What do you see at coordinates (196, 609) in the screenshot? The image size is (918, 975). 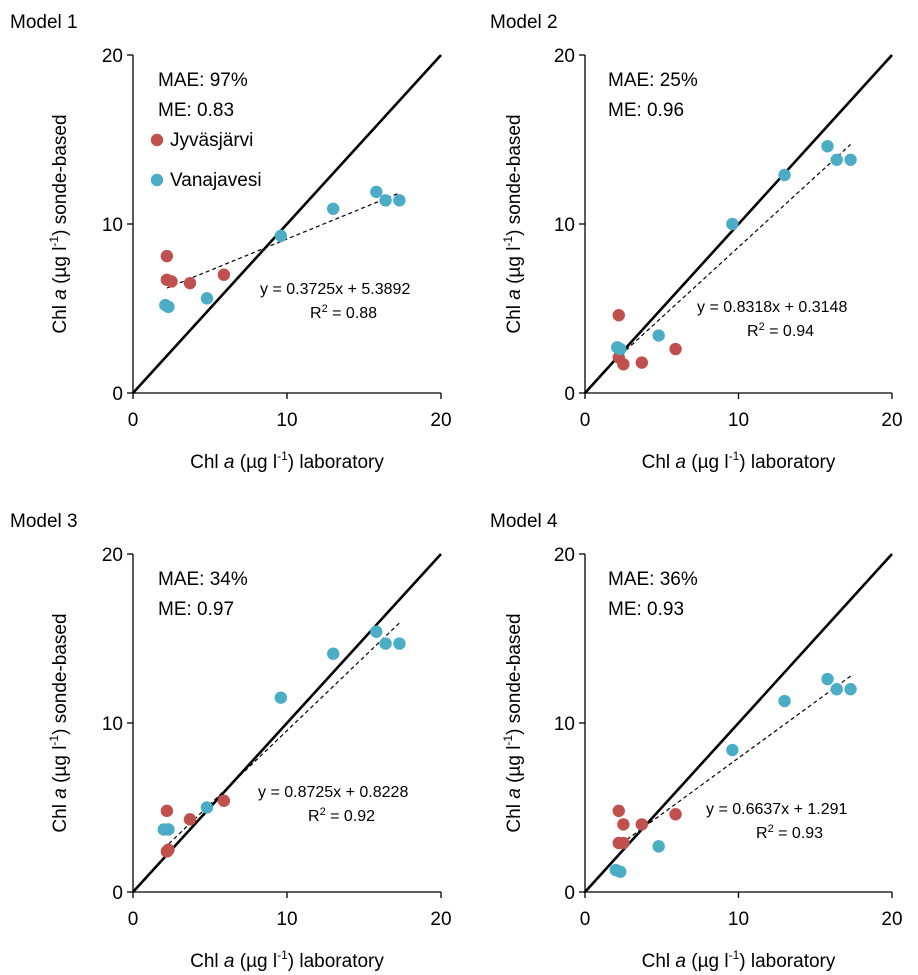 I see `stat-text: ME: 0.97` at bounding box center [196, 609].